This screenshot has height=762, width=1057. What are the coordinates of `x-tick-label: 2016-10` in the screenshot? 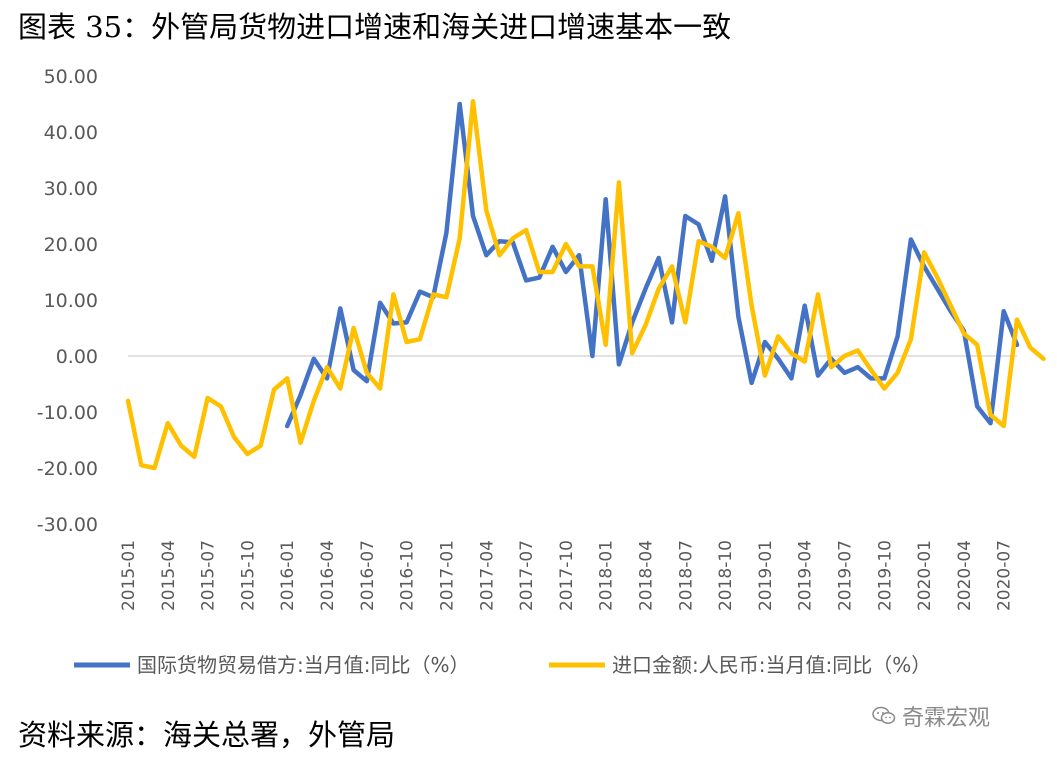 It's located at (408, 575).